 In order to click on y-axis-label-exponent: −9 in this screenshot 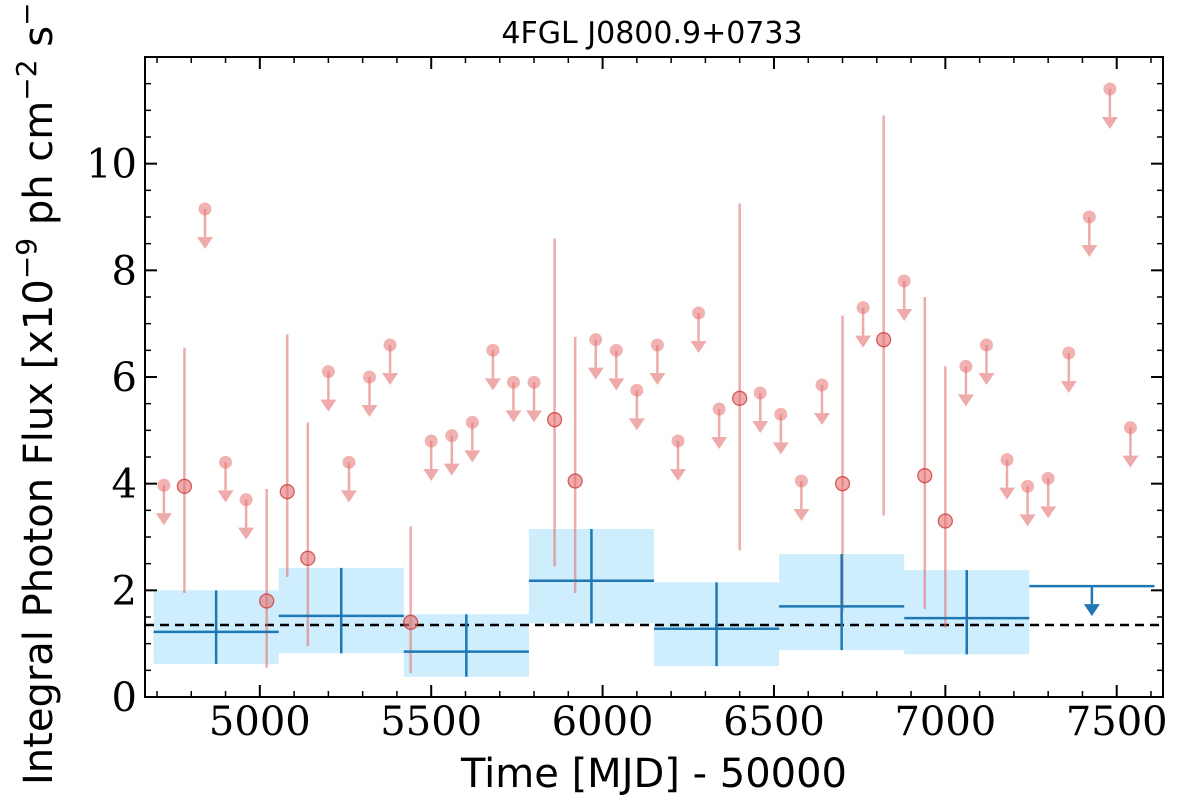, I will do `click(26, 258)`.